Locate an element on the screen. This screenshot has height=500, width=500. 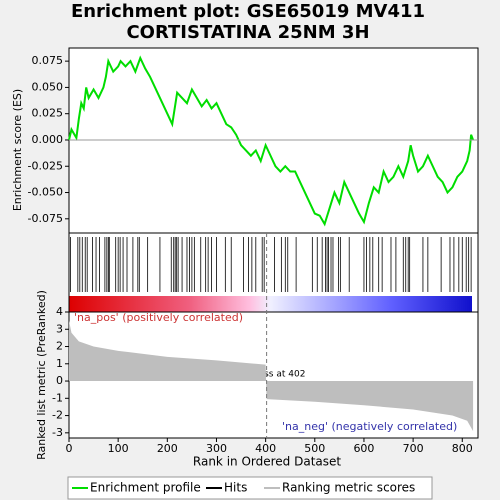
legend-label: Enrichment profile is located at coordinates (145, 488).